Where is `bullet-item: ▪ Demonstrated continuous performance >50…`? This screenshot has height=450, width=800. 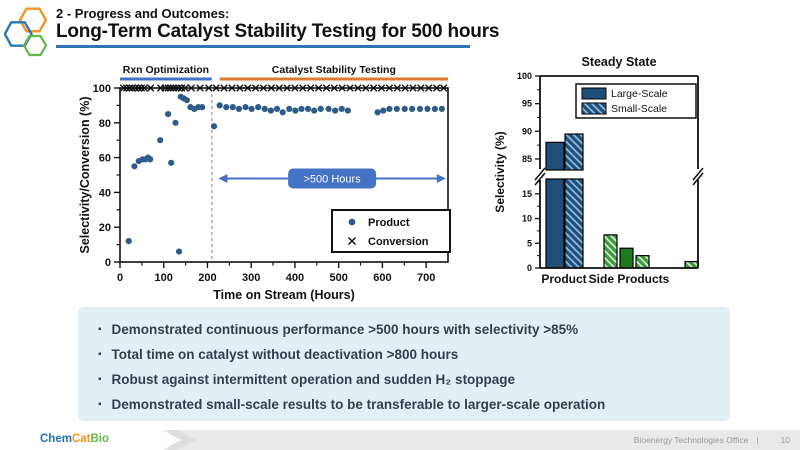
bullet-item: ▪ Demonstrated continuous performance >50… is located at coordinates (405, 329).